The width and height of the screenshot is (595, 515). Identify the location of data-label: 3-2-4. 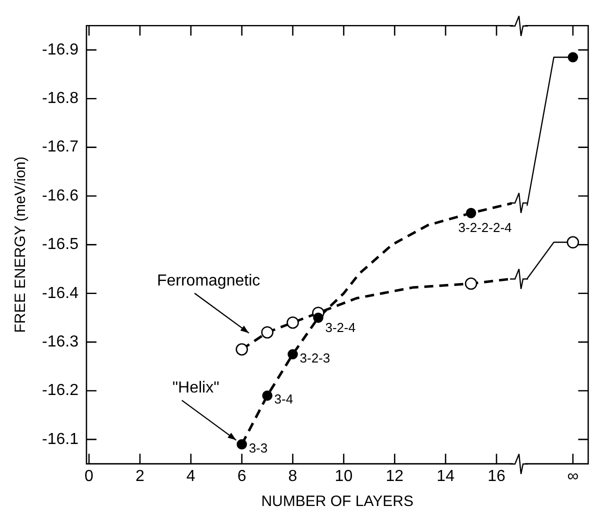
(340, 327).